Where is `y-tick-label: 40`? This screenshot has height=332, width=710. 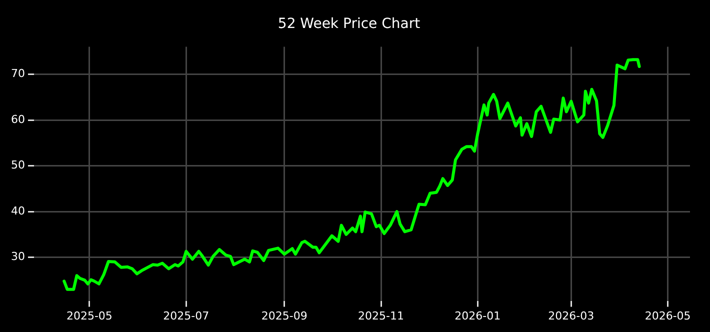 y-tick-label: 40 is located at coordinates (17, 211).